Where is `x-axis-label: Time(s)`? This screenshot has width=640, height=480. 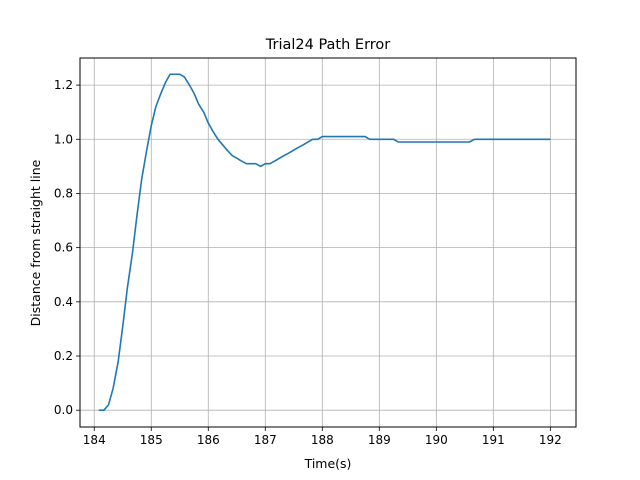
x-axis-label: Time(s) is located at coordinates (328, 463).